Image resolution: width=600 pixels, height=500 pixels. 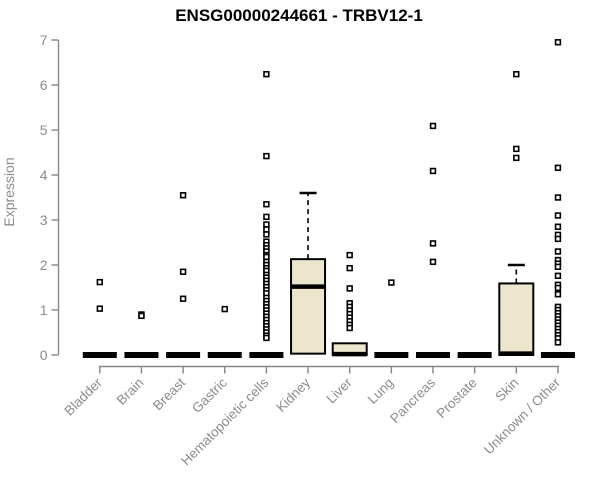 I want to click on boxplot-kidney, so click(x=308, y=273).